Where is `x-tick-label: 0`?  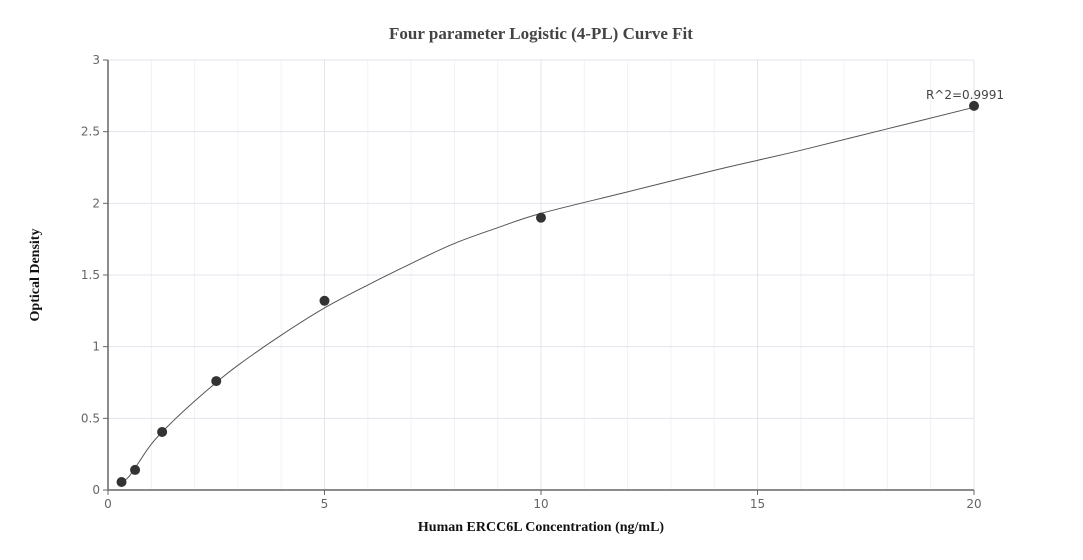
x-tick-label: 0 is located at coordinates (108, 504).